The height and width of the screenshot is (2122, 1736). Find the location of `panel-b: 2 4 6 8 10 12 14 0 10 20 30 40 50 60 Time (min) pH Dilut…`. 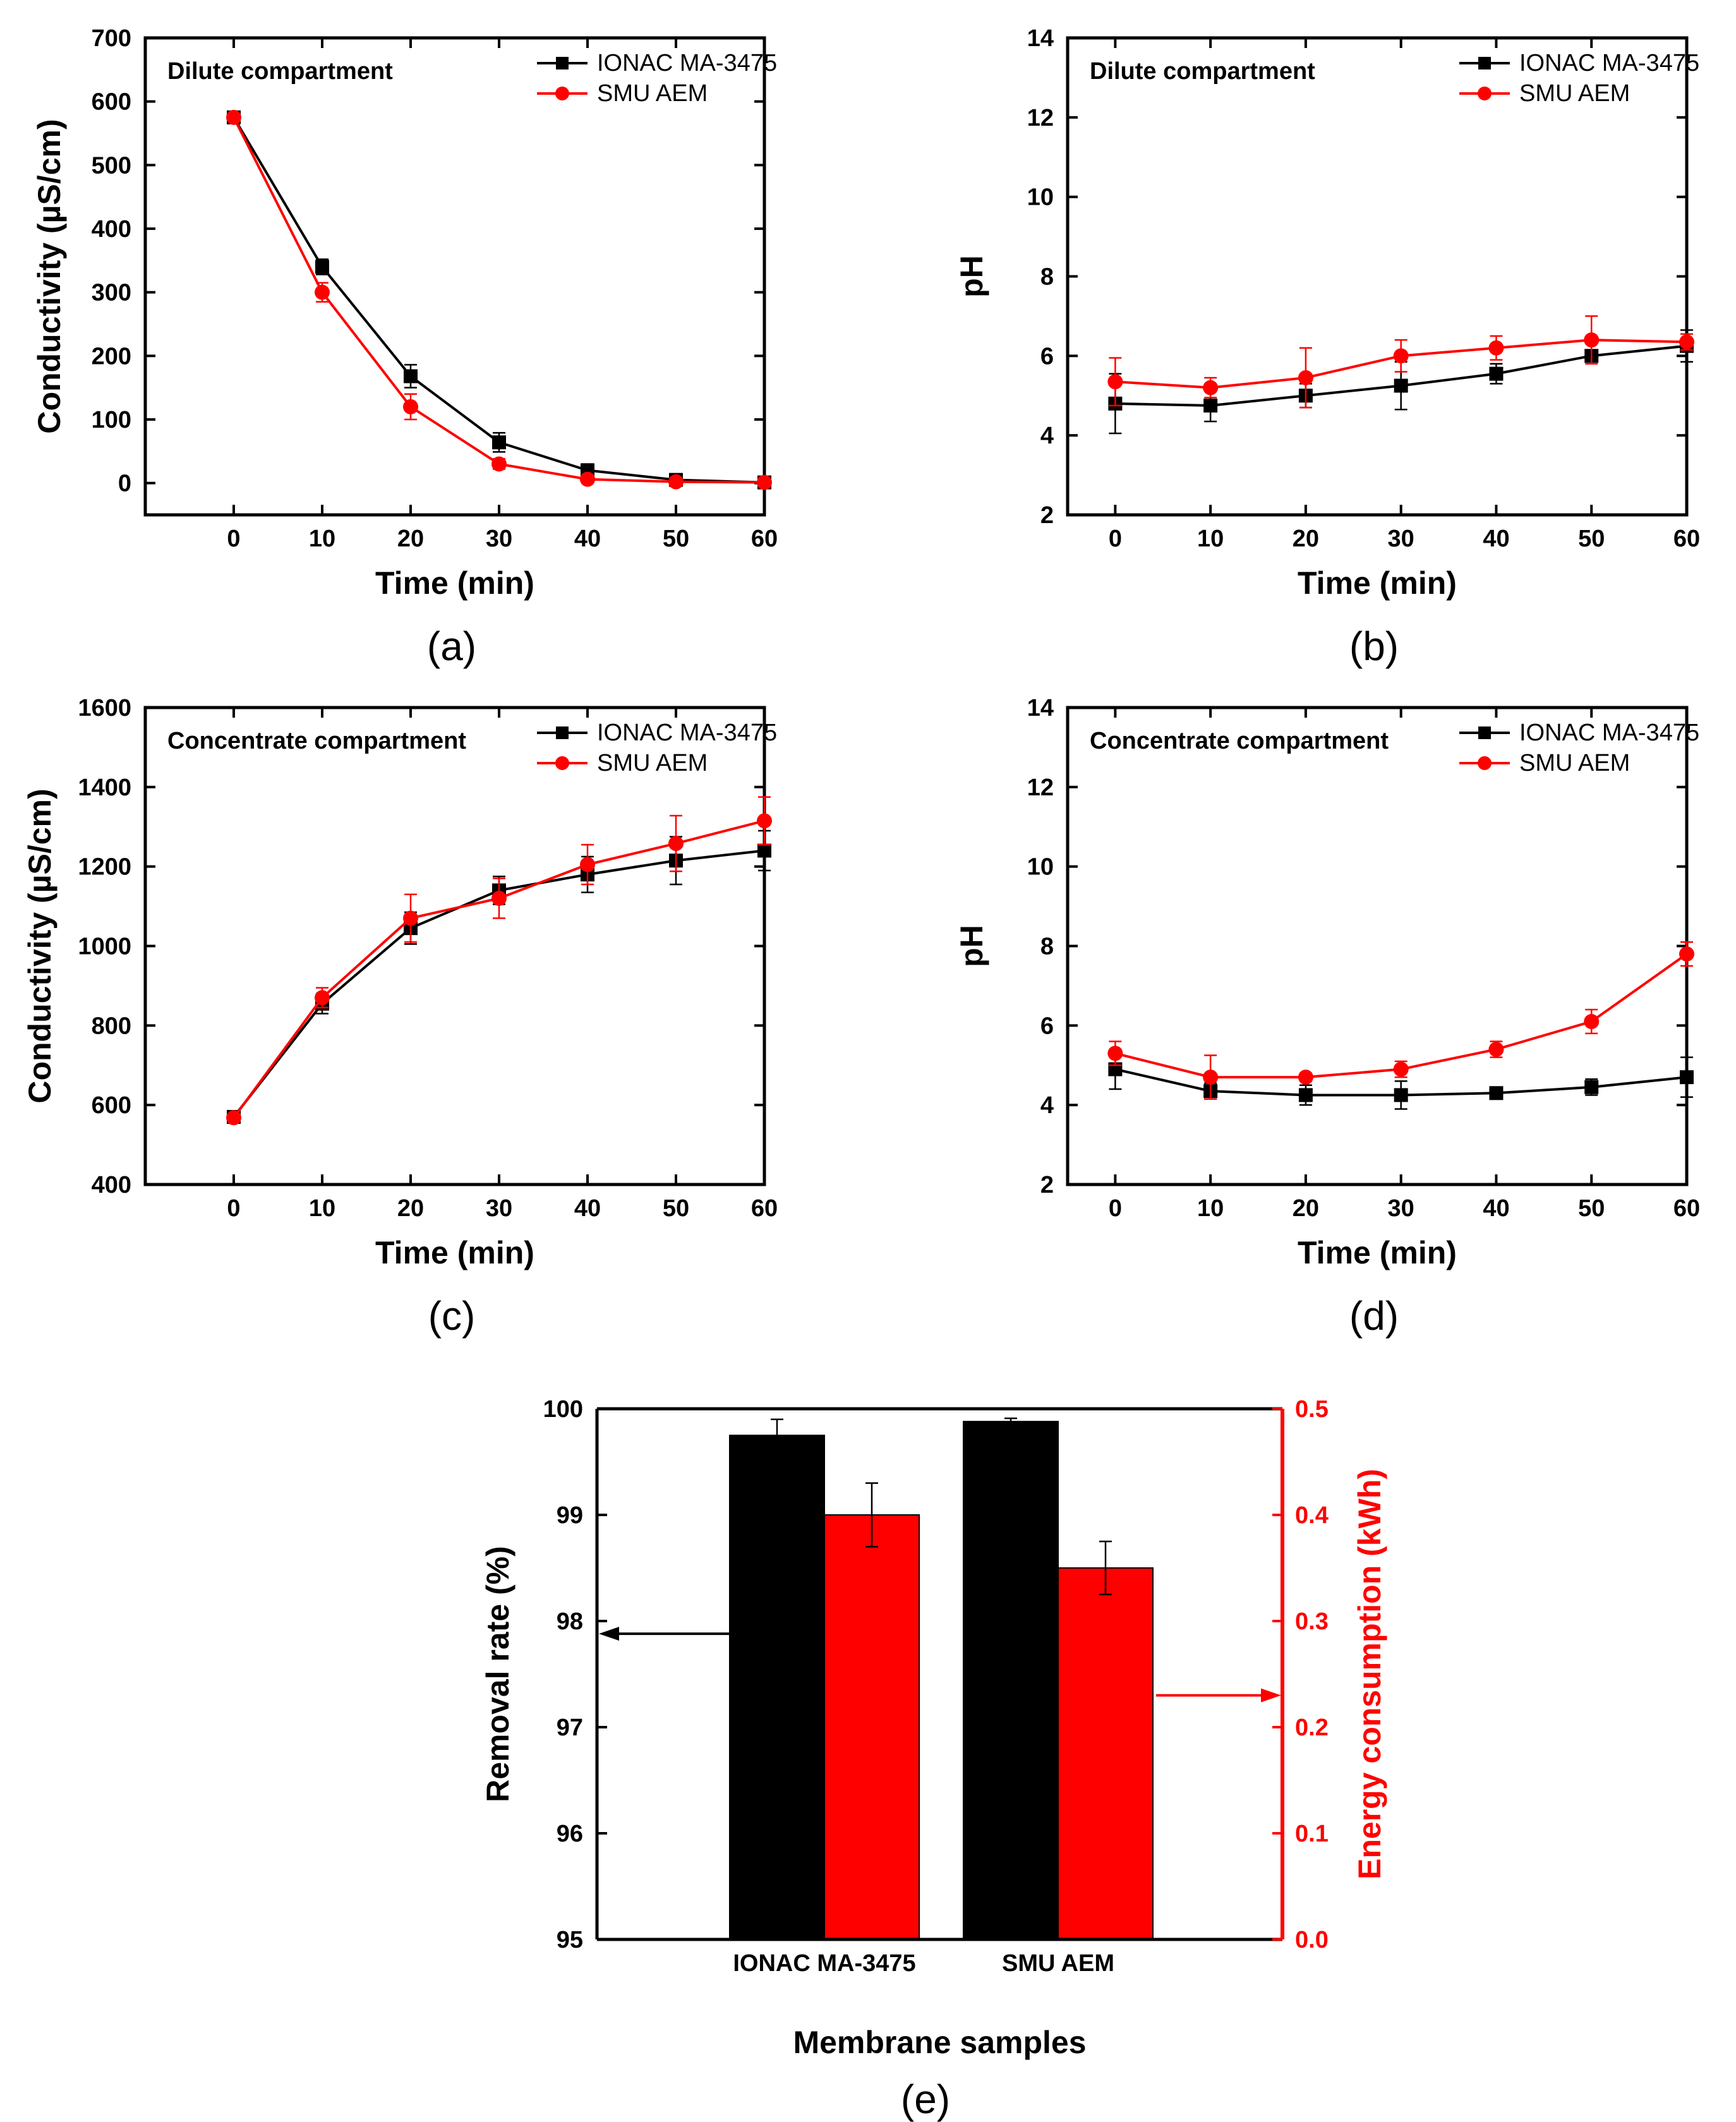

panel-b: 2 4 6 8 10 12 14 0 10 20 30 40 50 60 Time (min) pH Dilut… is located at coordinates (1327, 347).